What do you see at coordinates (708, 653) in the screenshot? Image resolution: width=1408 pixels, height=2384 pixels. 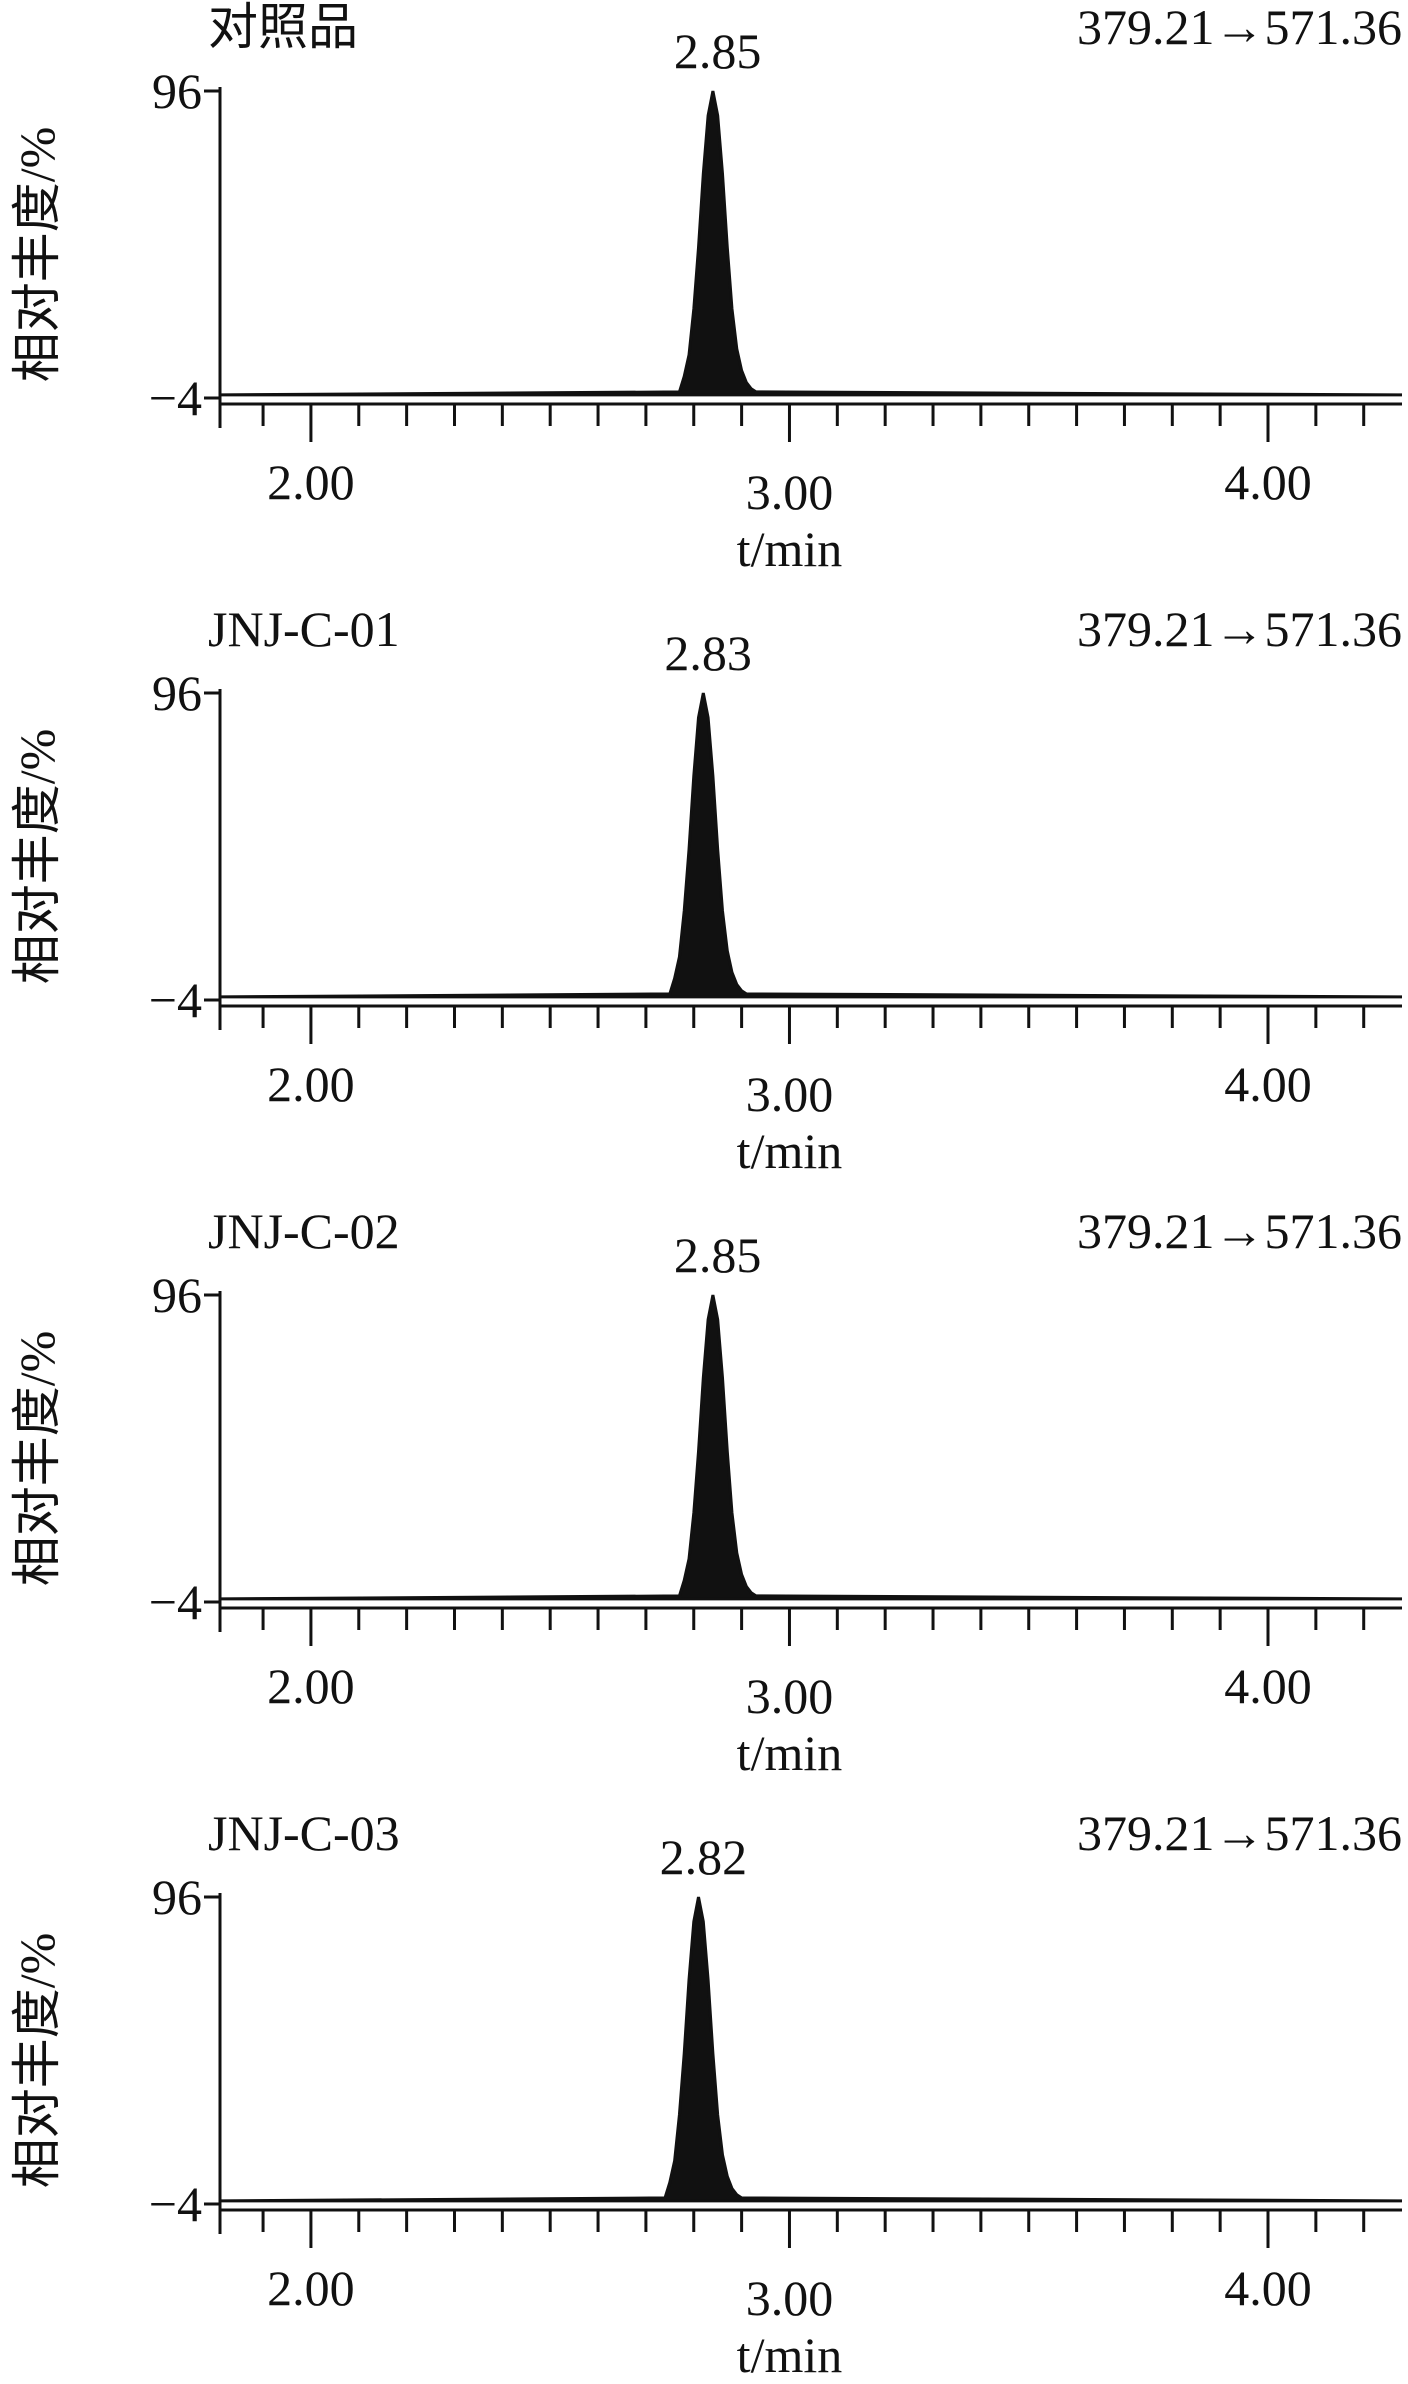 I see `peak-label: 2.83` at bounding box center [708, 653].